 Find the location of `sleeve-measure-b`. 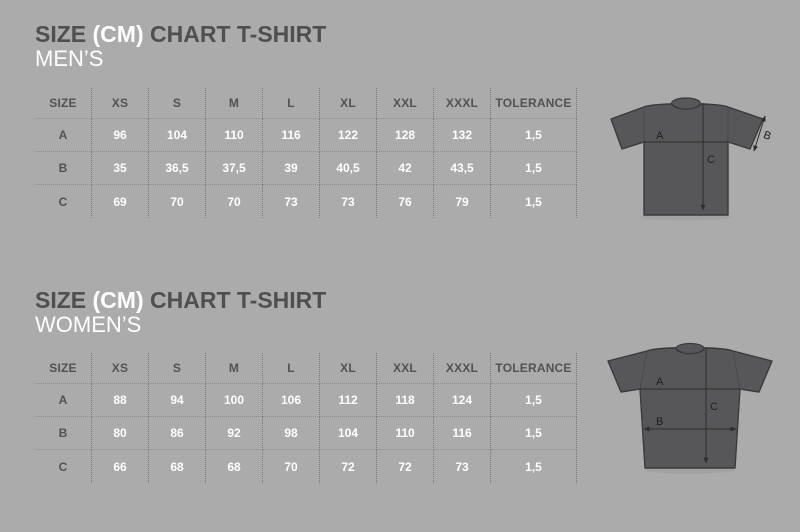

sleeve-measure-b is located at coordinates (759, 133).